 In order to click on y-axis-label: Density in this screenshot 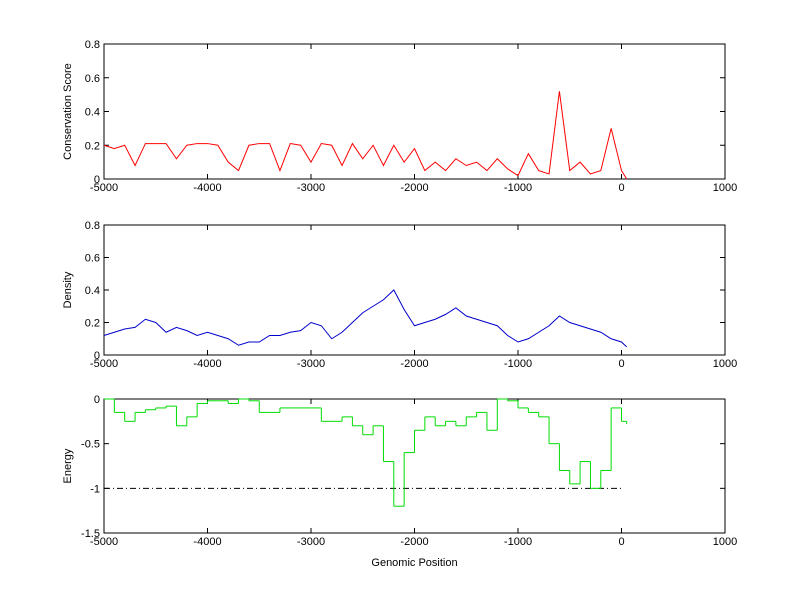, I will do `click(68, 289)`.